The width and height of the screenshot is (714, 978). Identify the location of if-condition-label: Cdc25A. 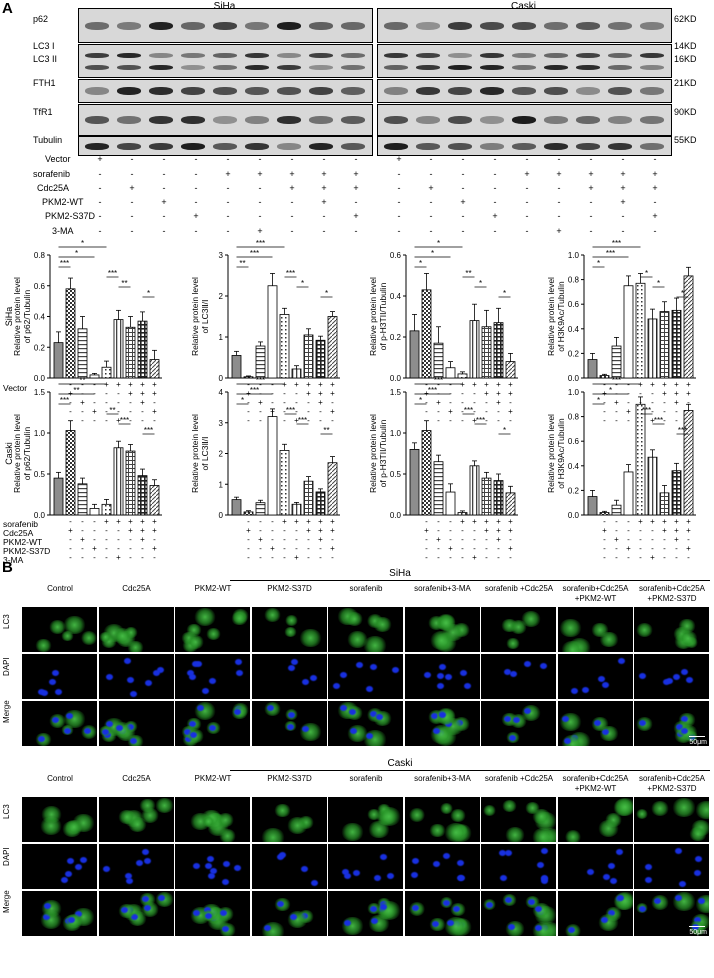
(136, 588).